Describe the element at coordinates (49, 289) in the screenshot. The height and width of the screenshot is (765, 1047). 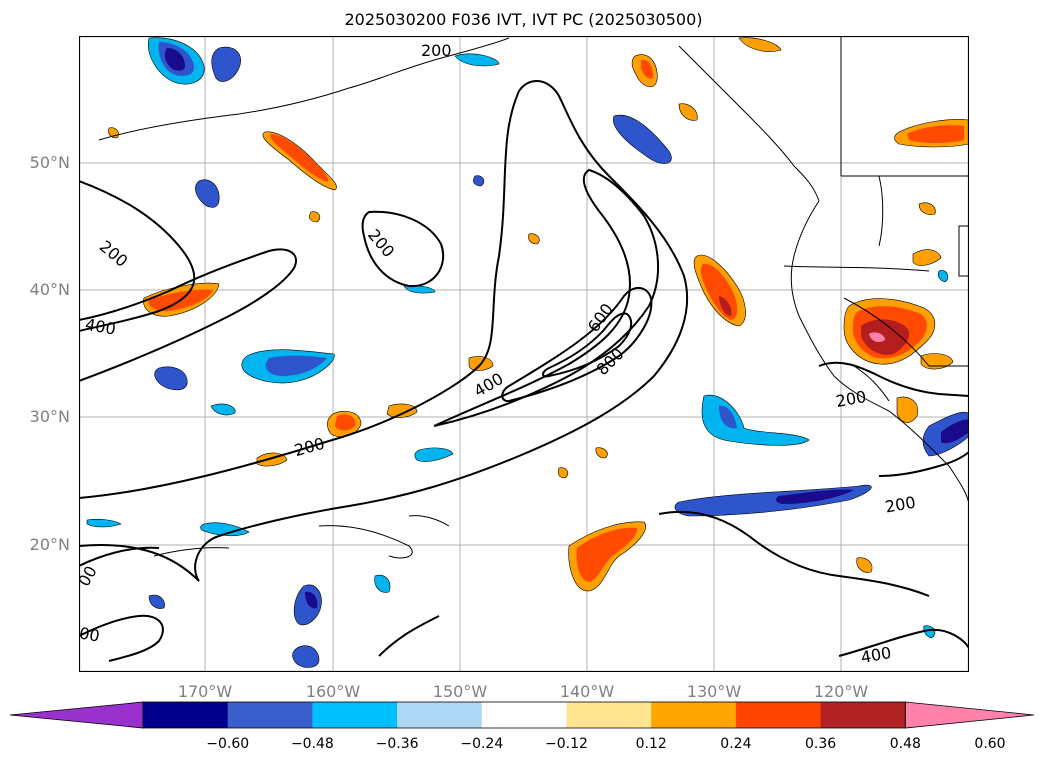
I see `lat-label: 40°N` at that location.